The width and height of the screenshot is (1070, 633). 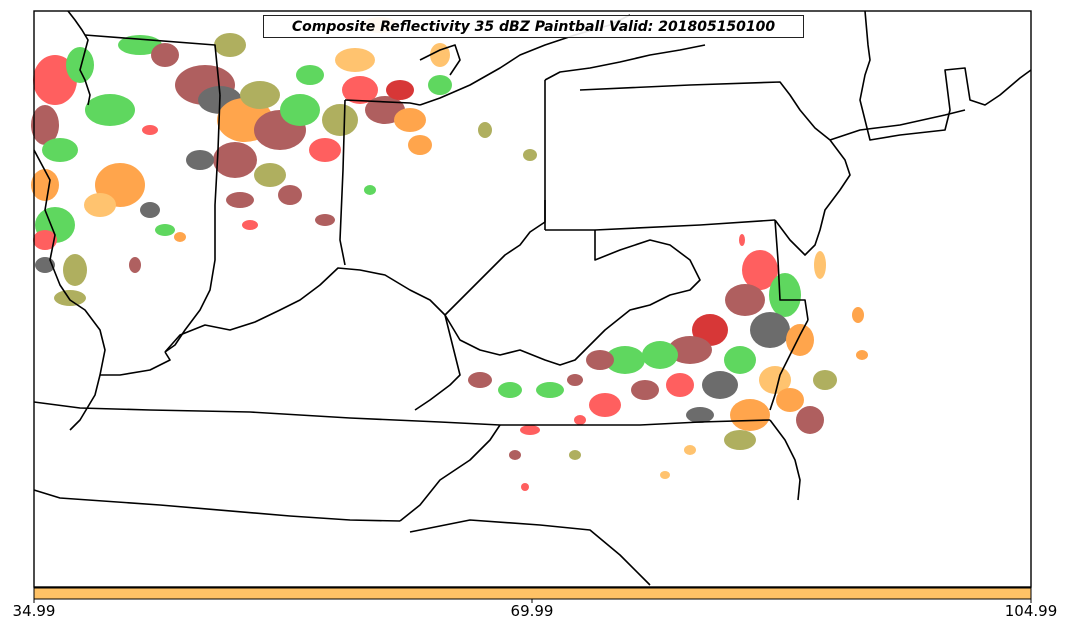 I want to click on tennessee-south-border, so click(x=217, y=505).